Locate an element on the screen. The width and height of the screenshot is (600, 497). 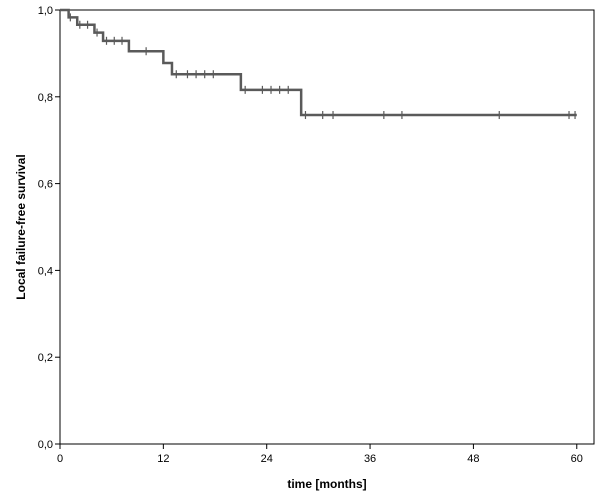
x-tick-label: 0 is located at coordinates (60, 459).